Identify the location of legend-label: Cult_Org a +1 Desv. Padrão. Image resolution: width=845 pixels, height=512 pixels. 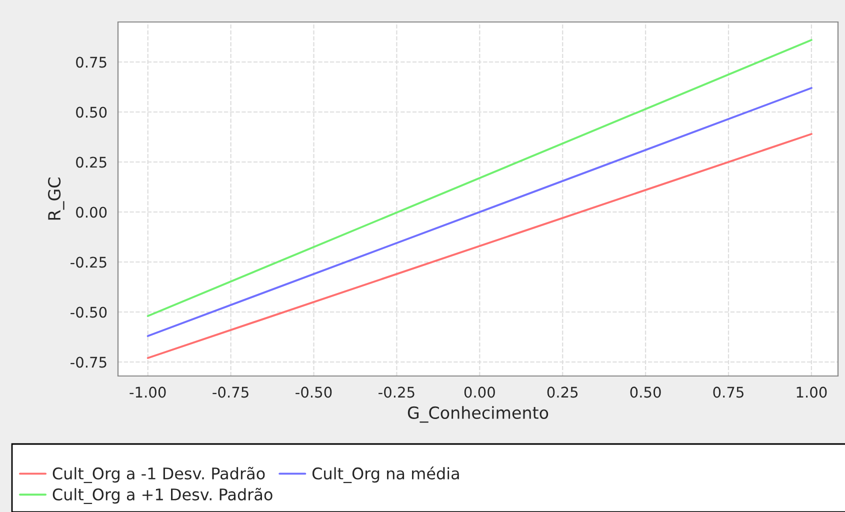
(162, 496).